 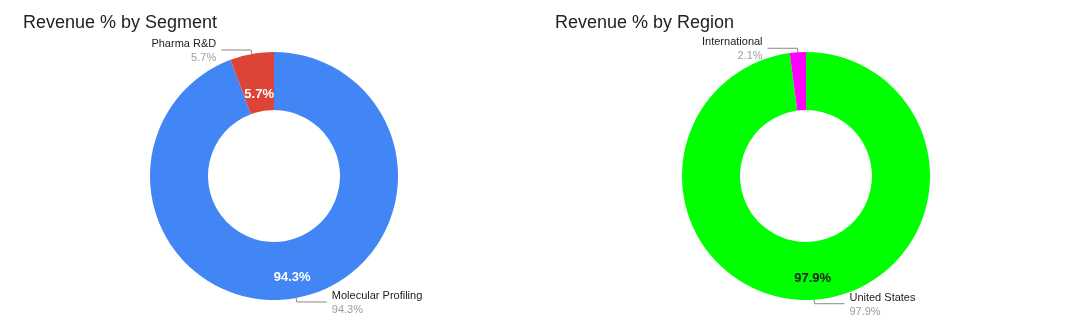 I want to click on text: 97.9%, so click(x=813, y=278).